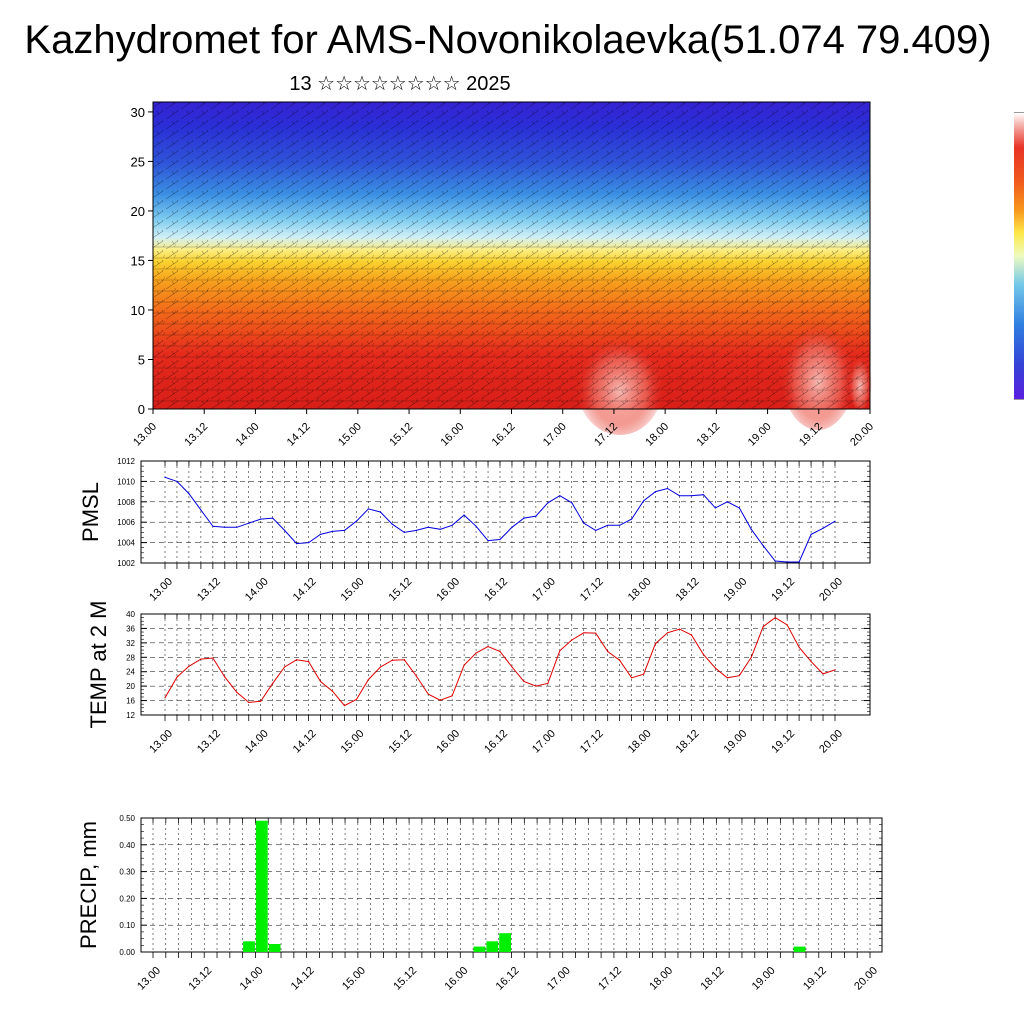 The height and width of the screenshot is (1024, 1024). I want to click on y-tick-label: 24, so click(130, 672).